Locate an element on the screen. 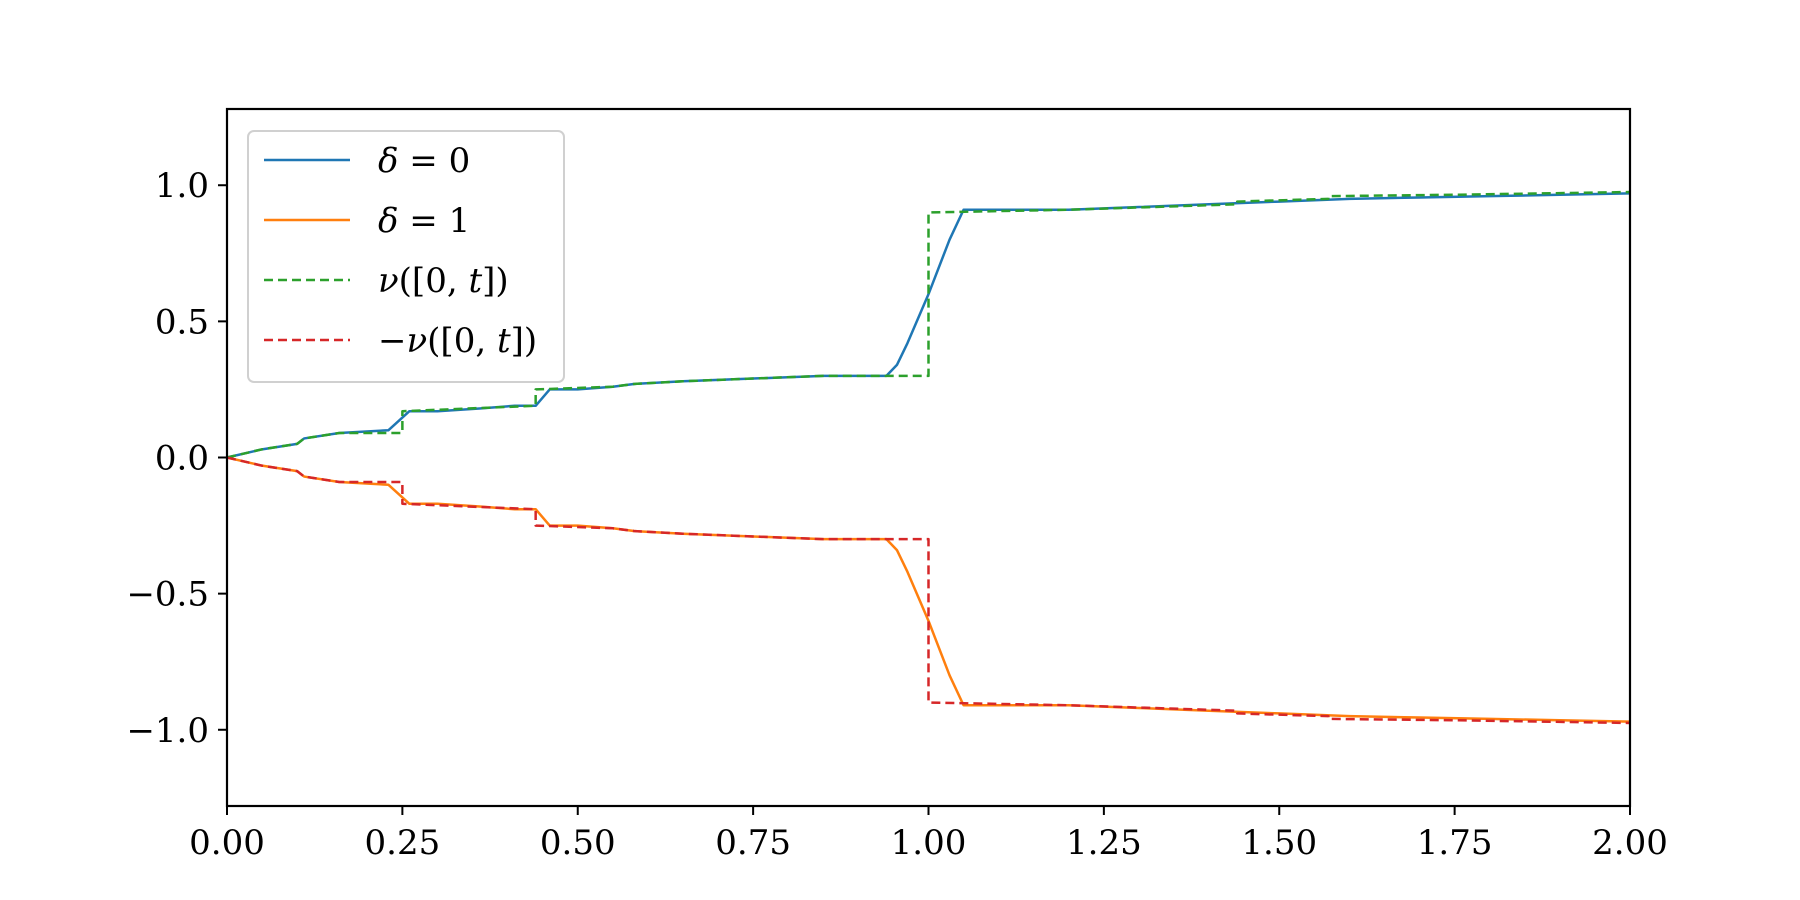 This screenshot has width=1800, height=900. legend: δ = 0 δ = 1 ν([0, t]) −ν([0, t]) is located at coordinates (406, 256).